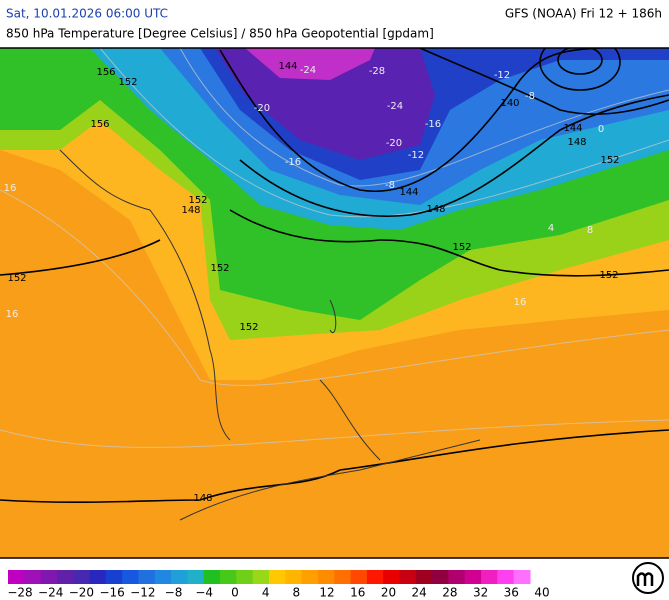  What do you see at coordinates (204, 593) in the screenshot?
I see `colorbar-label: −4` at bounding box center [204, 593].